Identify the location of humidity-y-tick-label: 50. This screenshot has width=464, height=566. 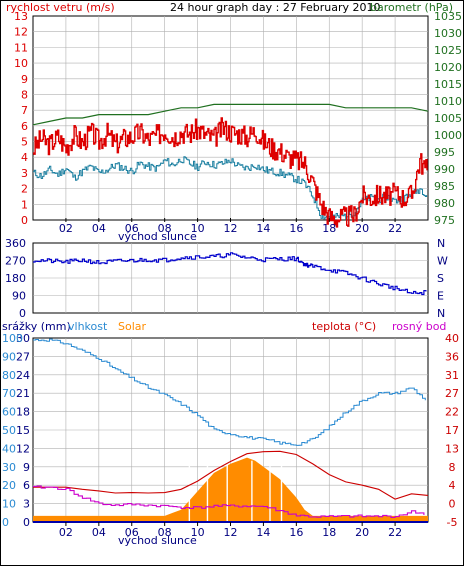
(9, 430).